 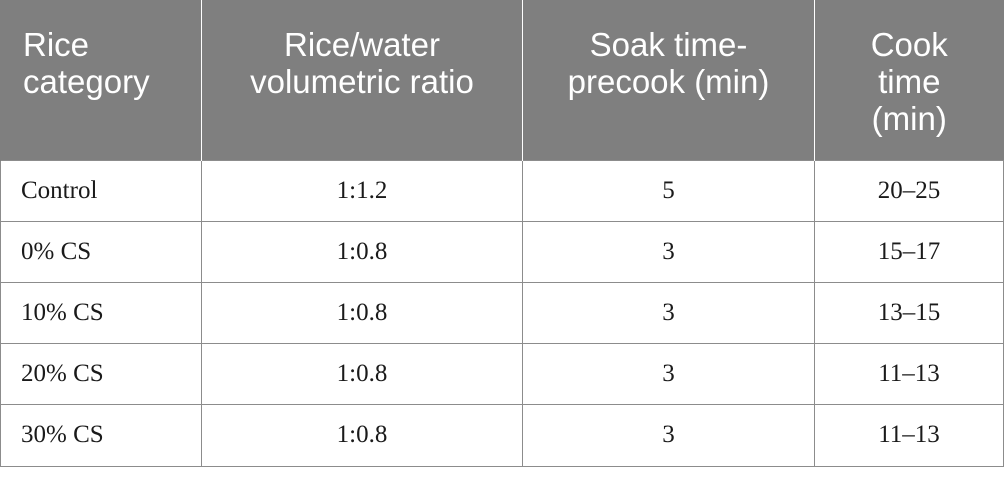 What do you see at coordinates (86, 63) in the screenshot?
I see `header-label: Rice category` at bounding box center [86, 63].